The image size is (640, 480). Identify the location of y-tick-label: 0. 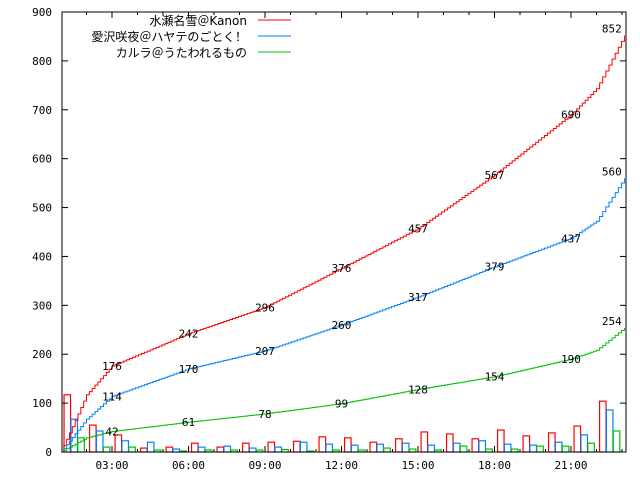
(48, 452).